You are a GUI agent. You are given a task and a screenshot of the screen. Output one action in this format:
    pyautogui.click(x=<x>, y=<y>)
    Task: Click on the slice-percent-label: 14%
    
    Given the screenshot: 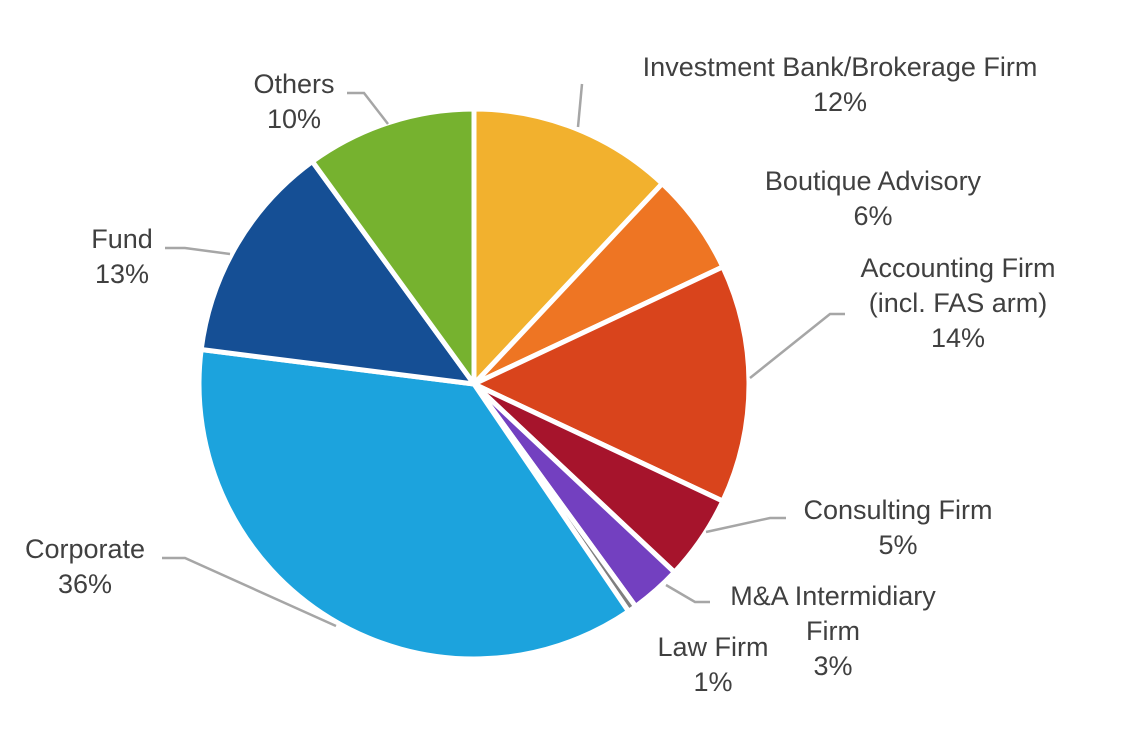 What is the action you would take?
    pyautogui.click(x=958, y=338)
    